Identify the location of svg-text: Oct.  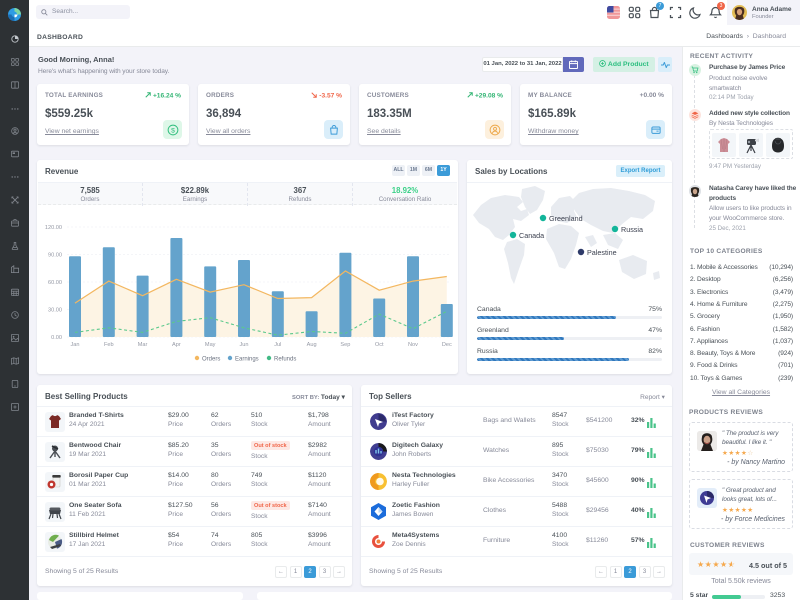
(379, 345).